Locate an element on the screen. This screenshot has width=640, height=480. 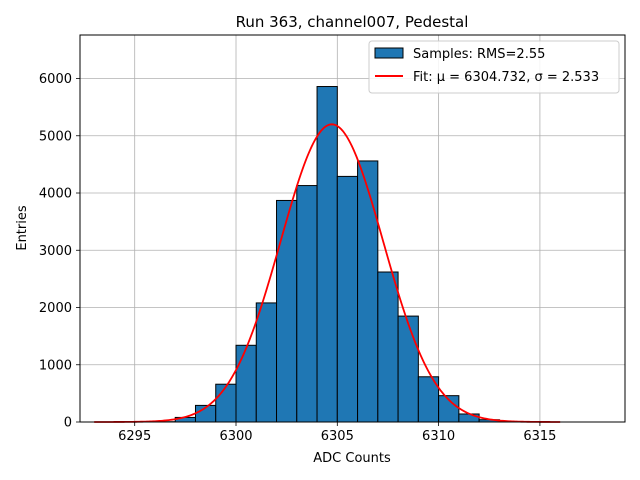
chart-title: Run 363, channel007, Pedestal is located at coordinates (352, 22).